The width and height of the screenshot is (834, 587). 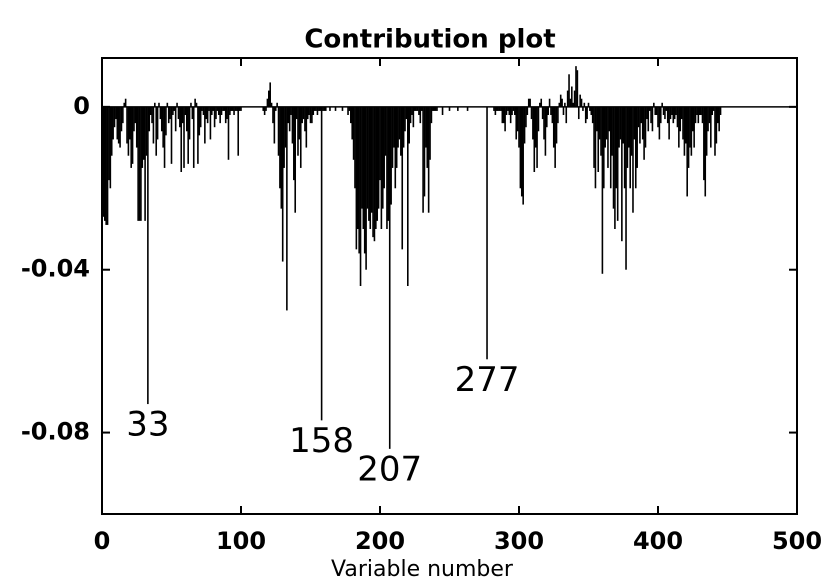 What do you see at coordinates (147, 425) in the screenshot?
I see `annotation: 33` at bounding box center [147, 425].